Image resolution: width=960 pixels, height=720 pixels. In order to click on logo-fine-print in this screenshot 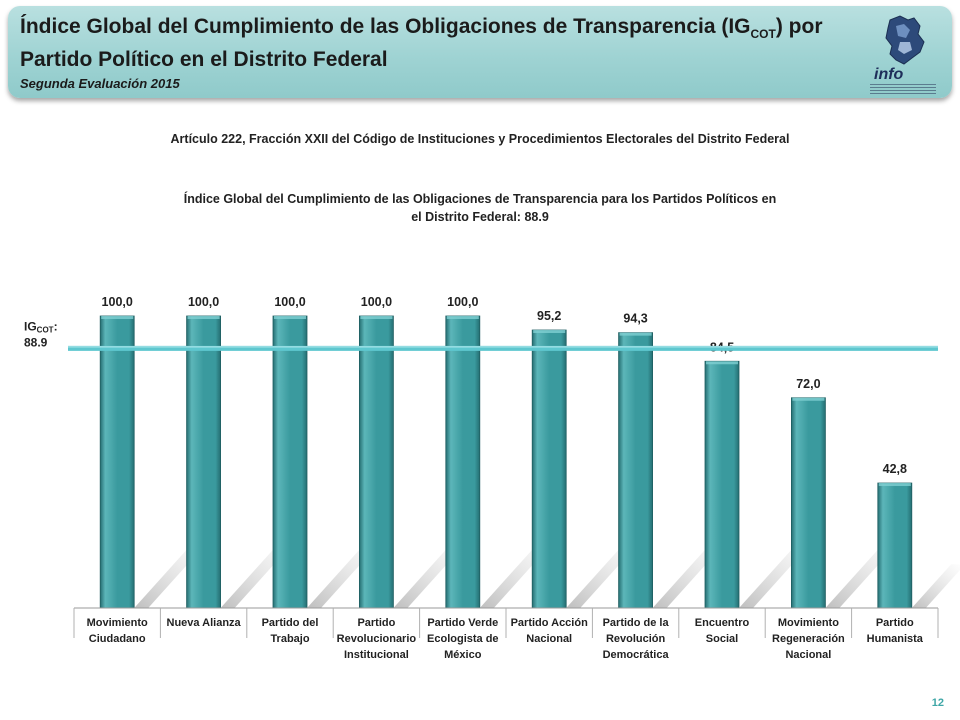, I will do `click(903, 89)`.